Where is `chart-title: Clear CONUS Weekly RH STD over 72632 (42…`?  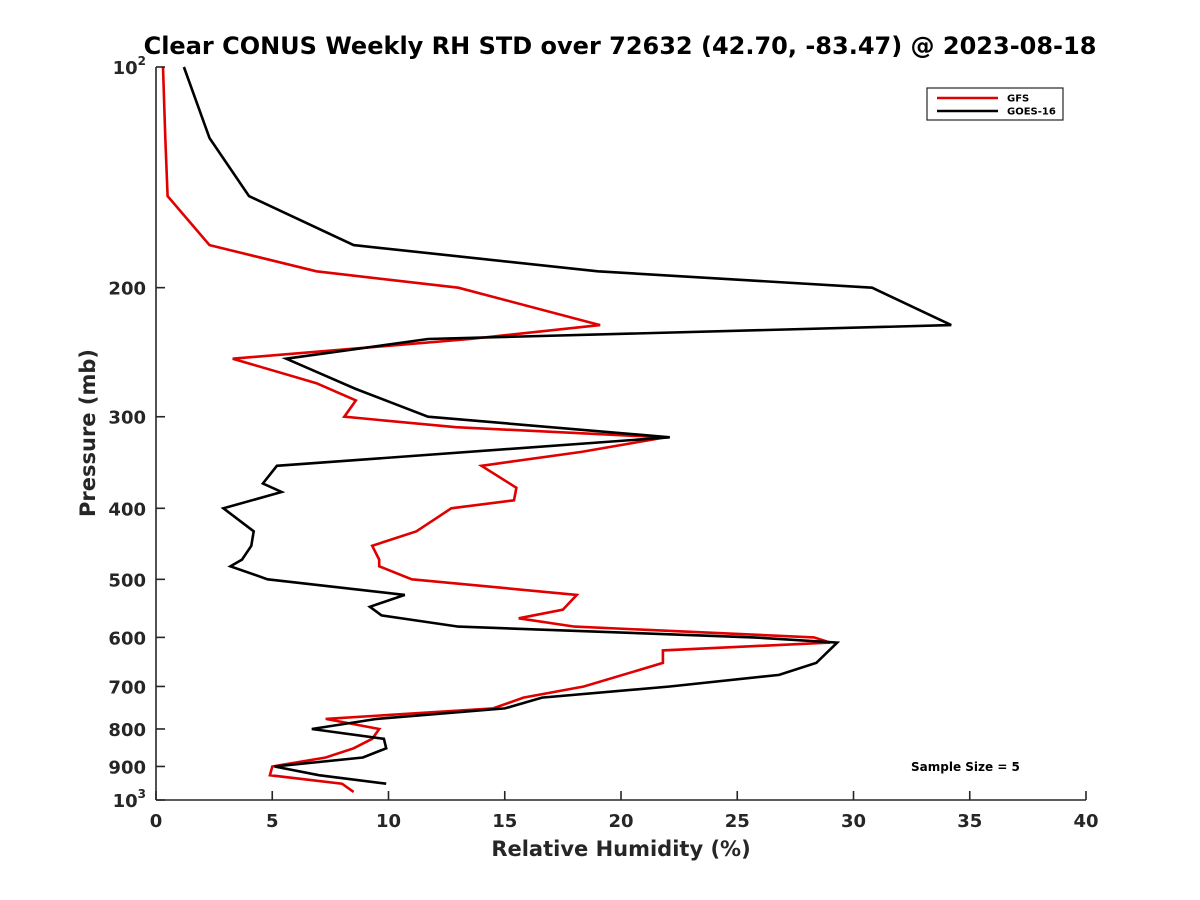
chart-title: Clear CONUS Weekly RH STD over 72632 (42… is located at coordinates (620, 46).